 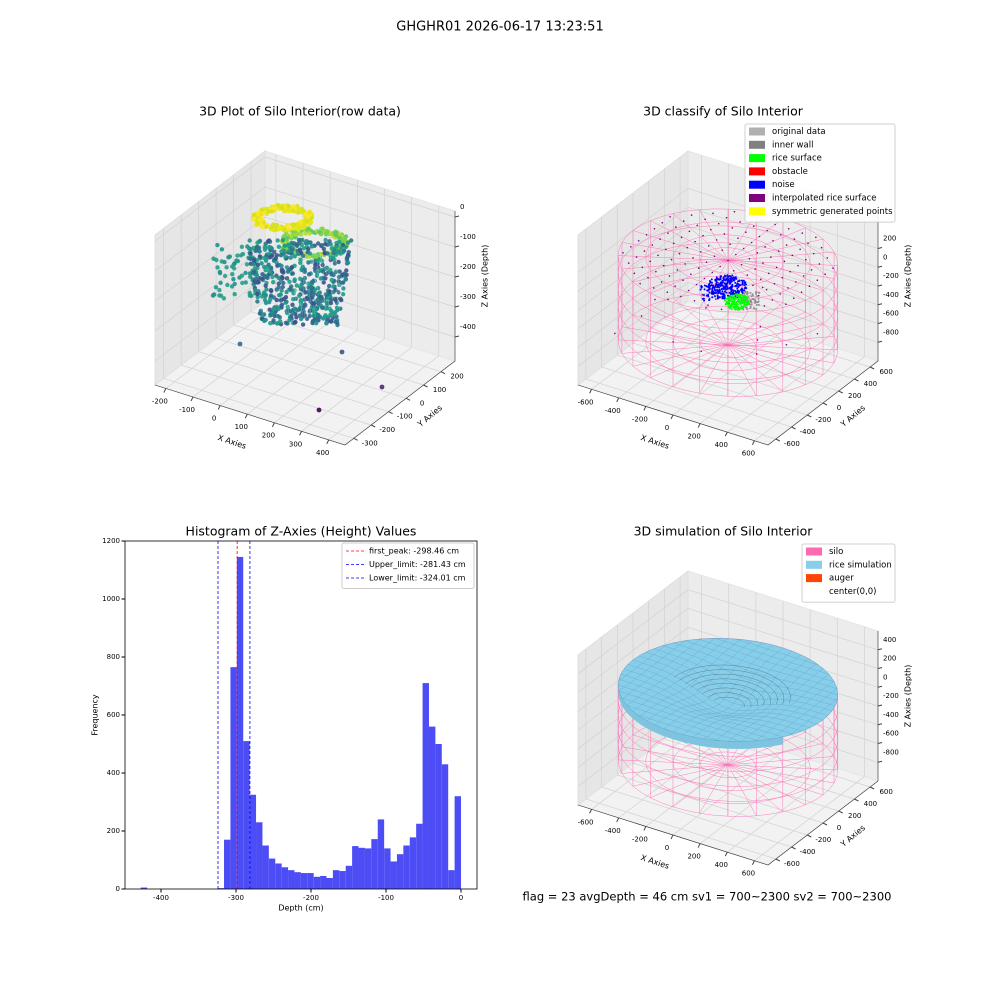 I want to click on z-tick-label: -300, so click(x=468, y=297).